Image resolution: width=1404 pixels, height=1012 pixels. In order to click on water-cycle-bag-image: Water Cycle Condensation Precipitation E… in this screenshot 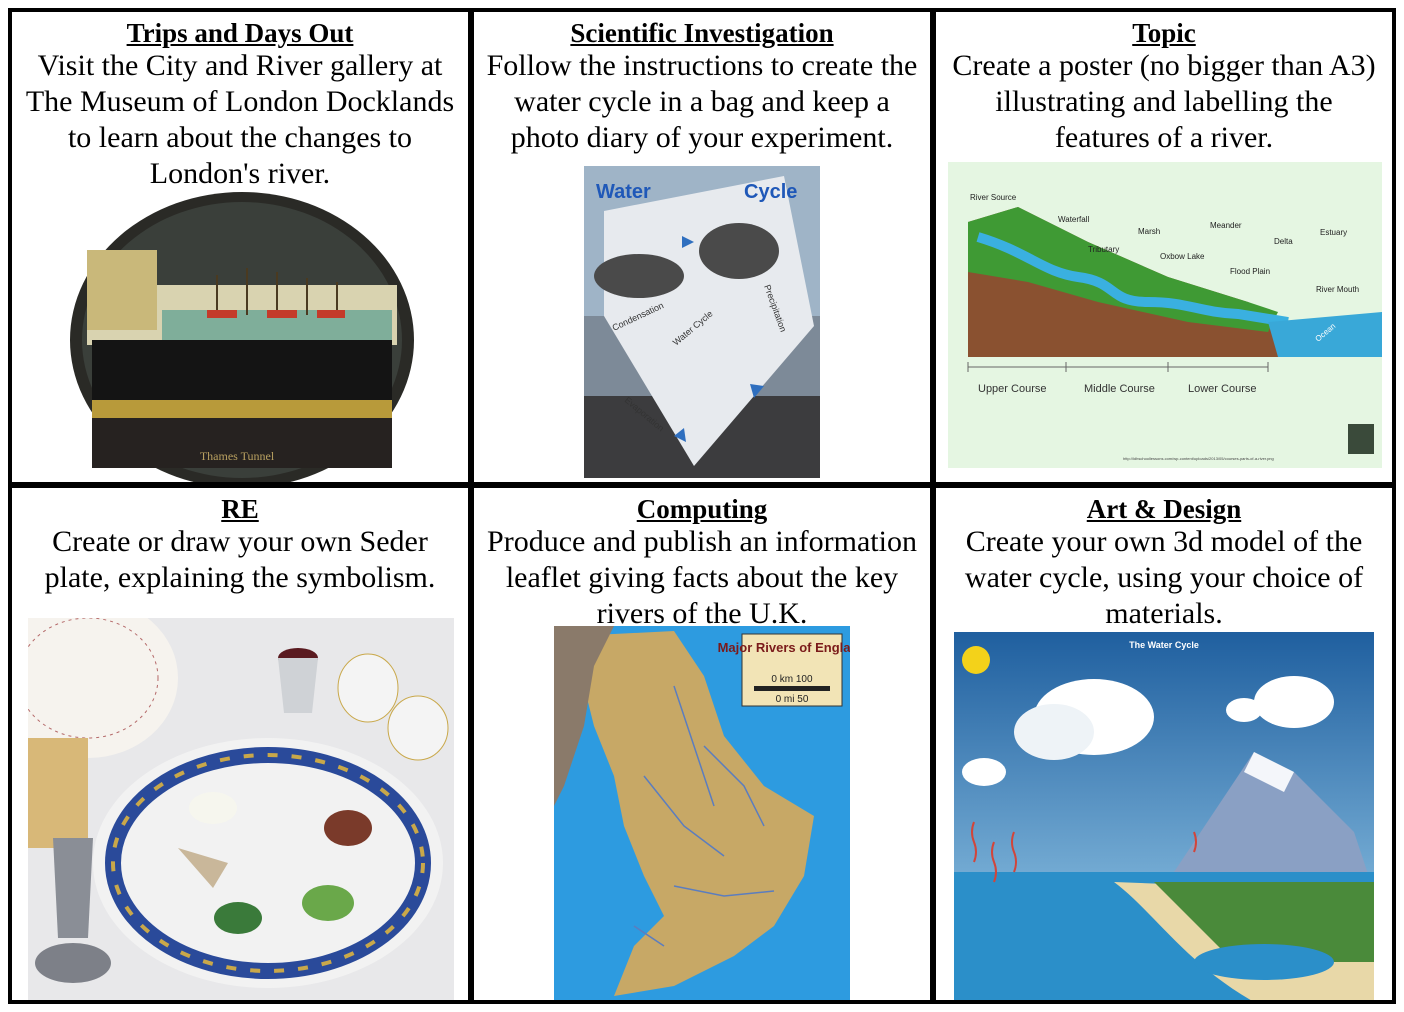, I will do `click(702, 322)`.